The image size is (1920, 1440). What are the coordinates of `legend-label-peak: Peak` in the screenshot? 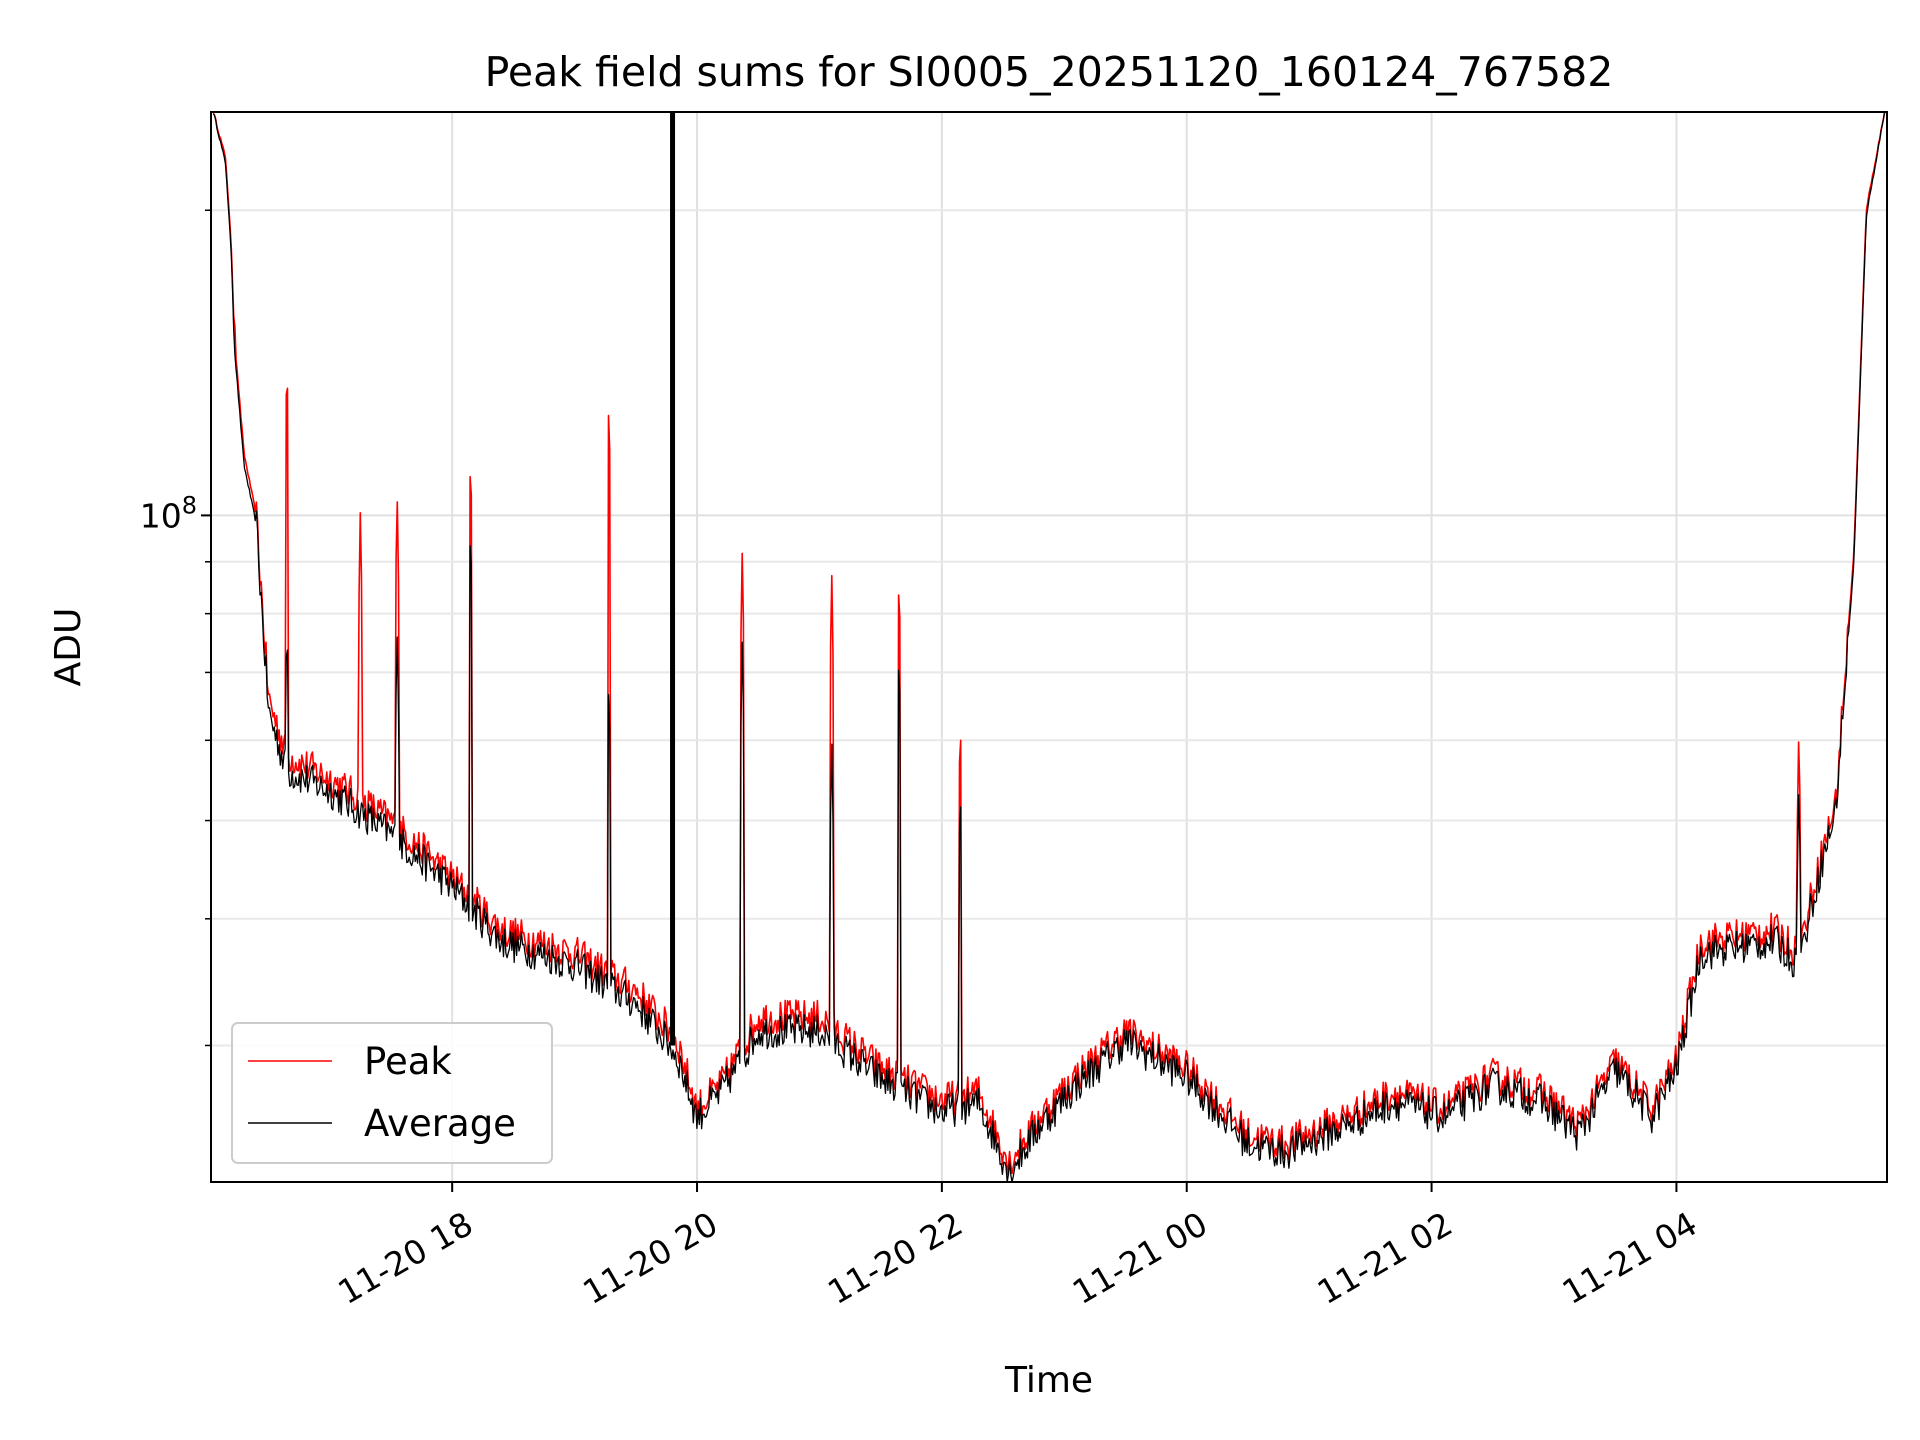 It's located at (408, 1061).